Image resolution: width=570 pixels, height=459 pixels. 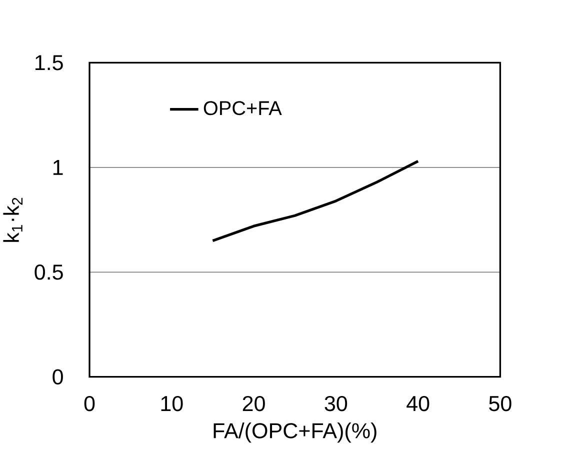 I want to click on x-tick-label: 10, so click(x=172, y=404).